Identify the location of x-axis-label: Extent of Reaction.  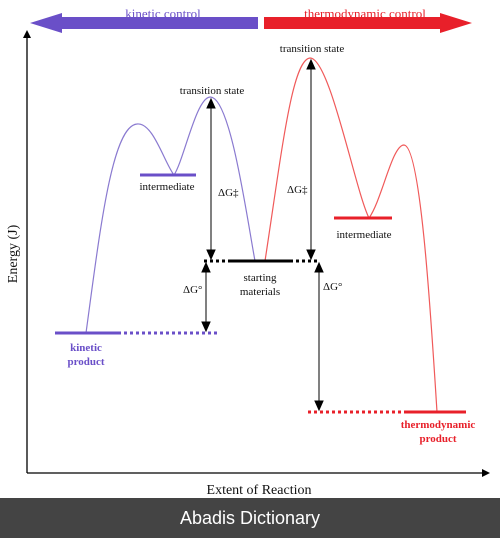
(259, 490).